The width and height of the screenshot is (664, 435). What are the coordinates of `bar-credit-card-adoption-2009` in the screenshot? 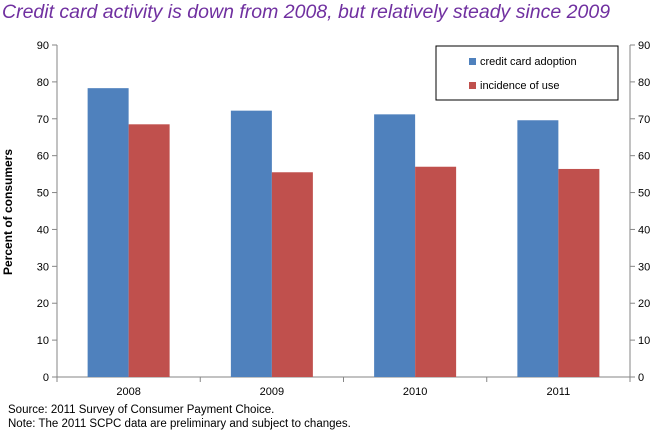 It's located at (251, 243).